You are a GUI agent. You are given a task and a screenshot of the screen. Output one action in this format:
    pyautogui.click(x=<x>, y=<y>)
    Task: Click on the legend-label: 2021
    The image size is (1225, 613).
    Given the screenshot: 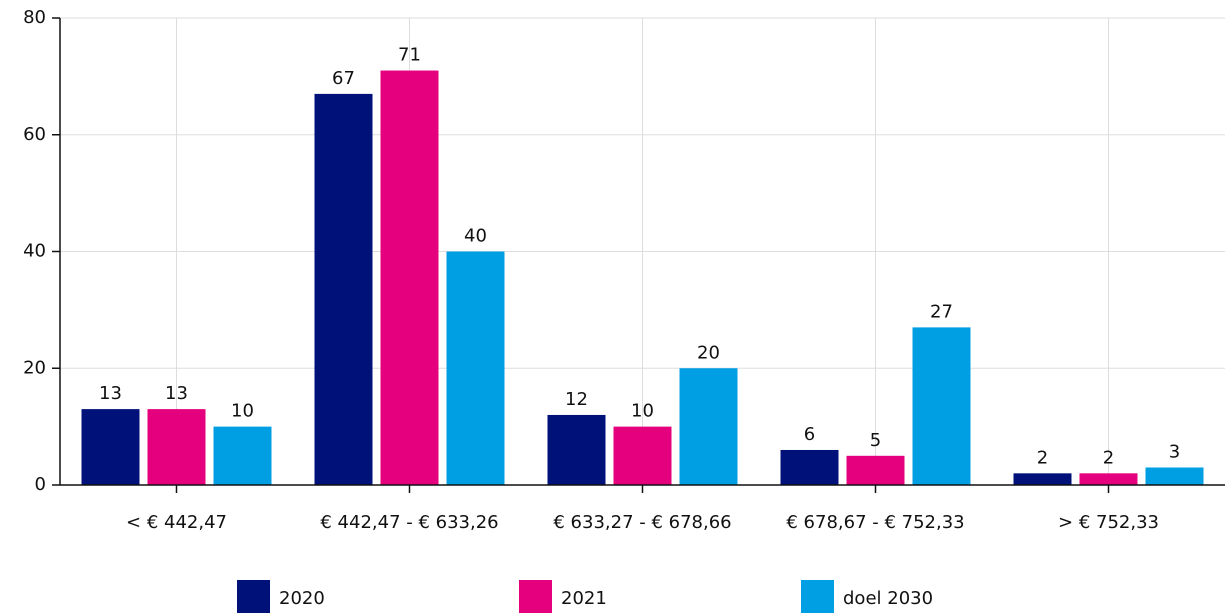 What is the action you would take?
    pyautogui.click(x=584, y=598)
    